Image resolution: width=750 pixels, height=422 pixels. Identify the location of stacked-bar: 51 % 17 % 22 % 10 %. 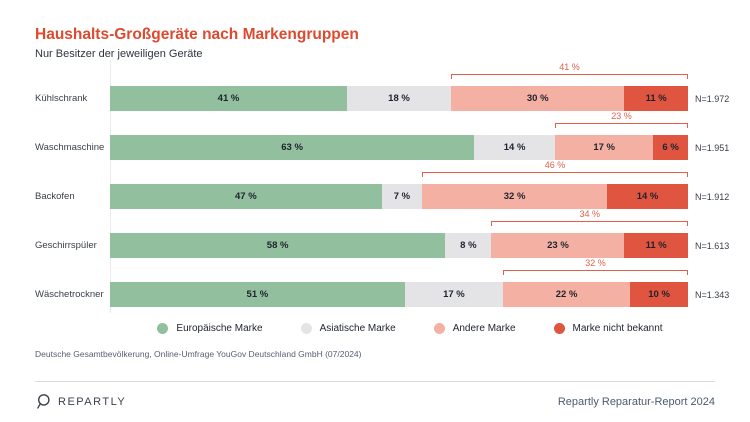
(399, 294).